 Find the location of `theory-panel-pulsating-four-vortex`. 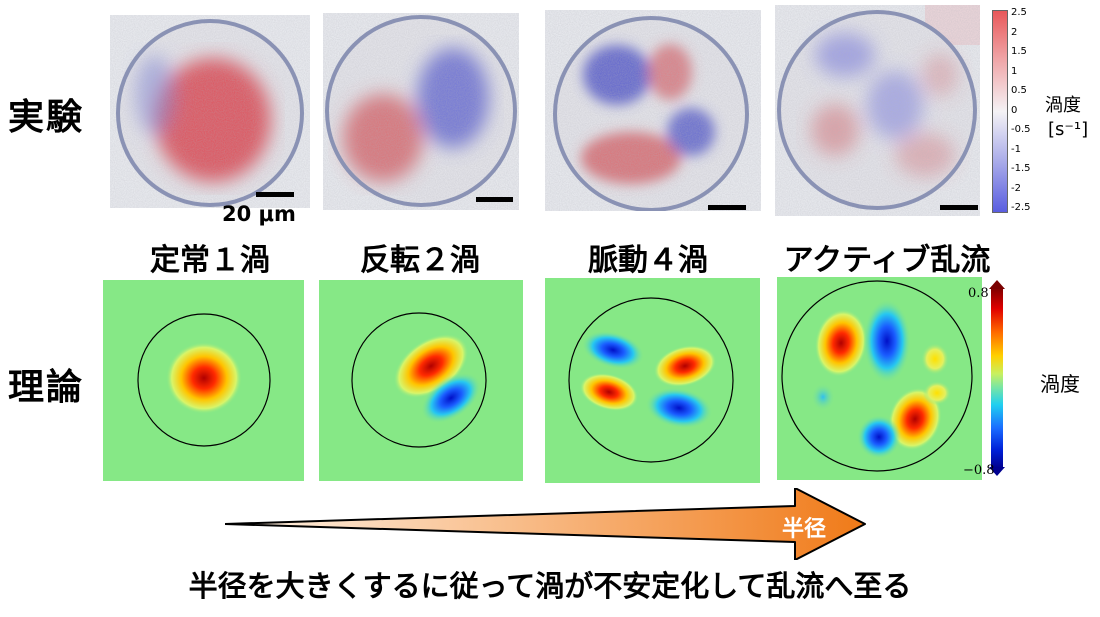

theory-panel-pulsating-four-vortex is located at coordinates (652, 380).